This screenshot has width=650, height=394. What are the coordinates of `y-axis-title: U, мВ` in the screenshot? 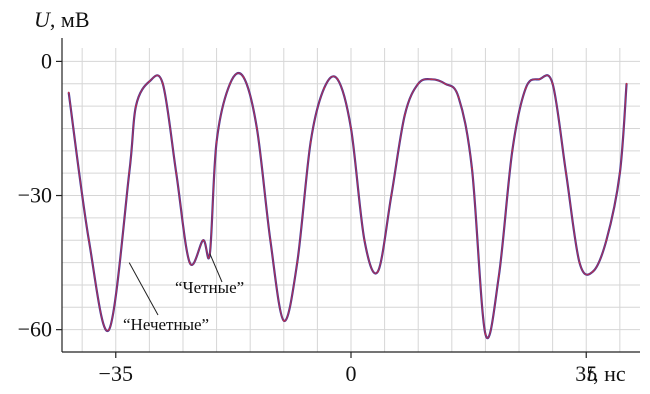 It's located at (62, 19).